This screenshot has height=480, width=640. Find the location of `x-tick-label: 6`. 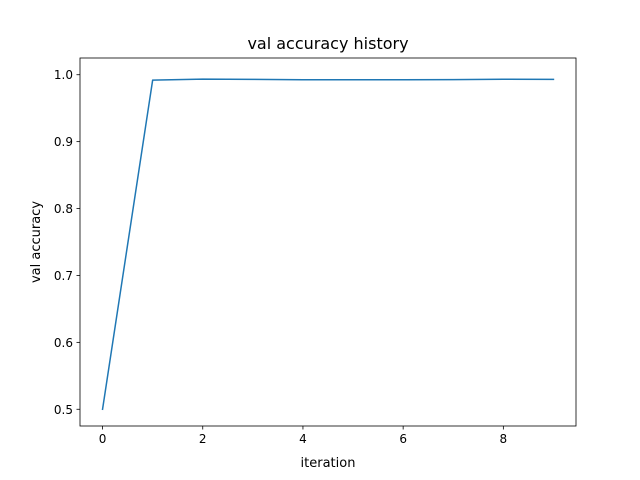

x-tick-label: 6 is located at coordinates (403, 439).